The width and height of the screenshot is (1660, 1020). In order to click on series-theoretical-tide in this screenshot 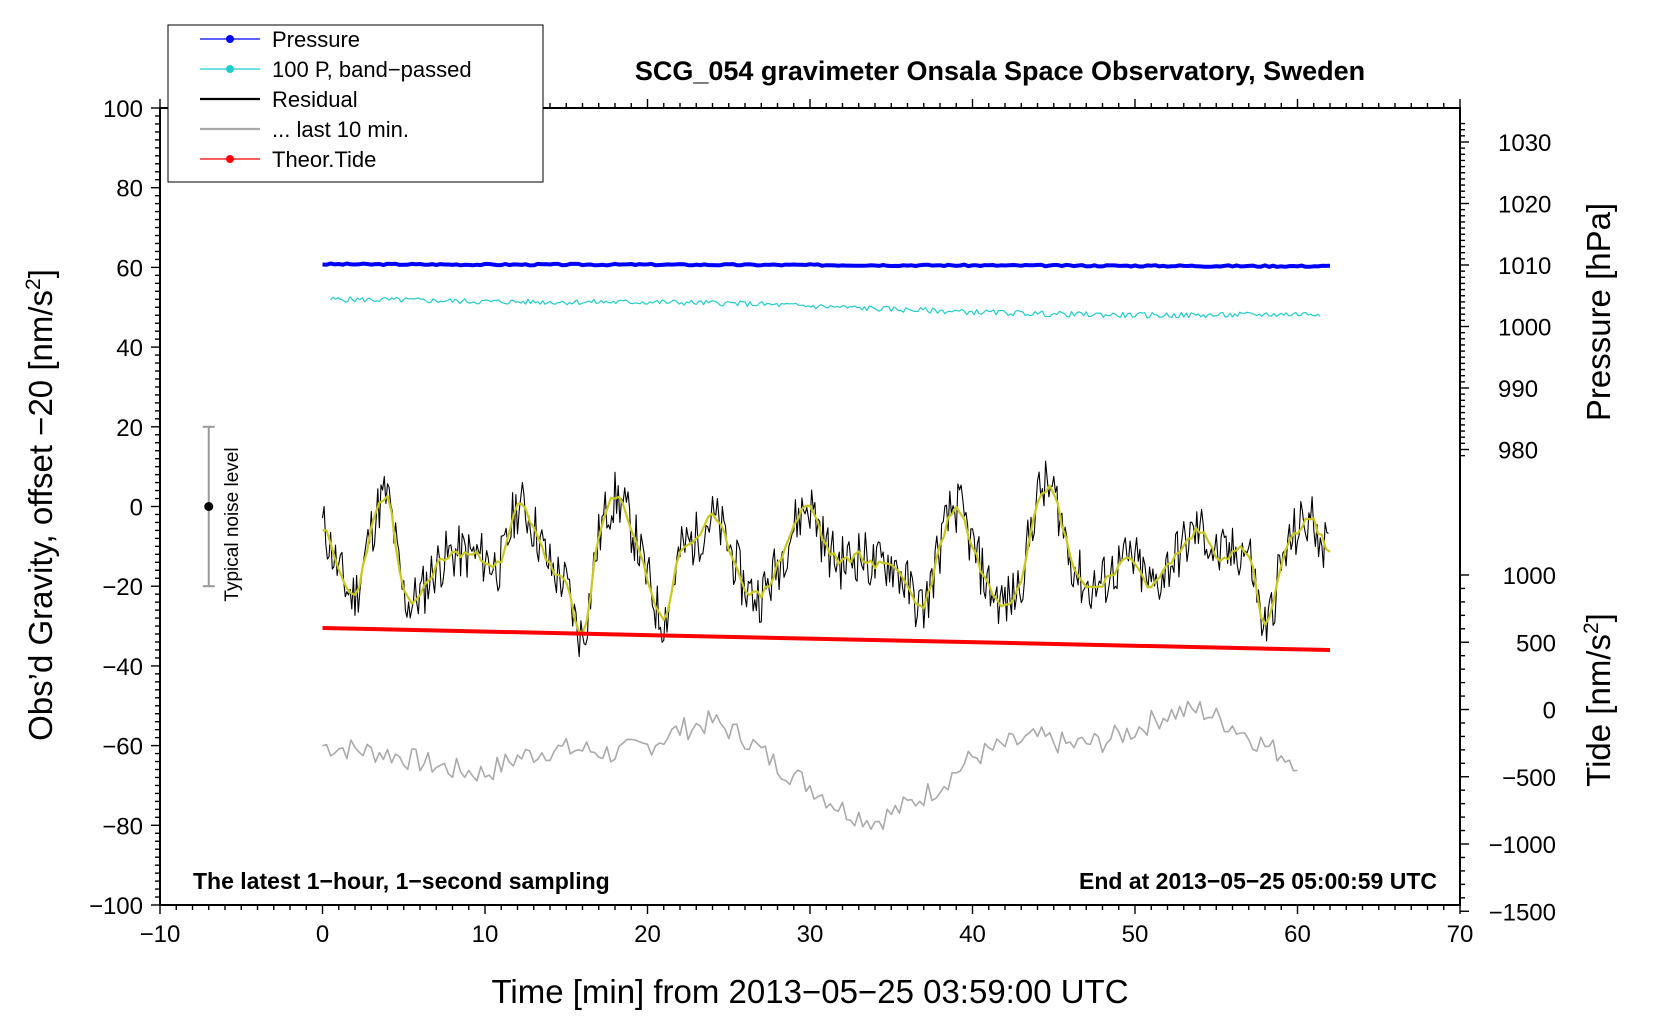, I will do `click(826, 639)`.